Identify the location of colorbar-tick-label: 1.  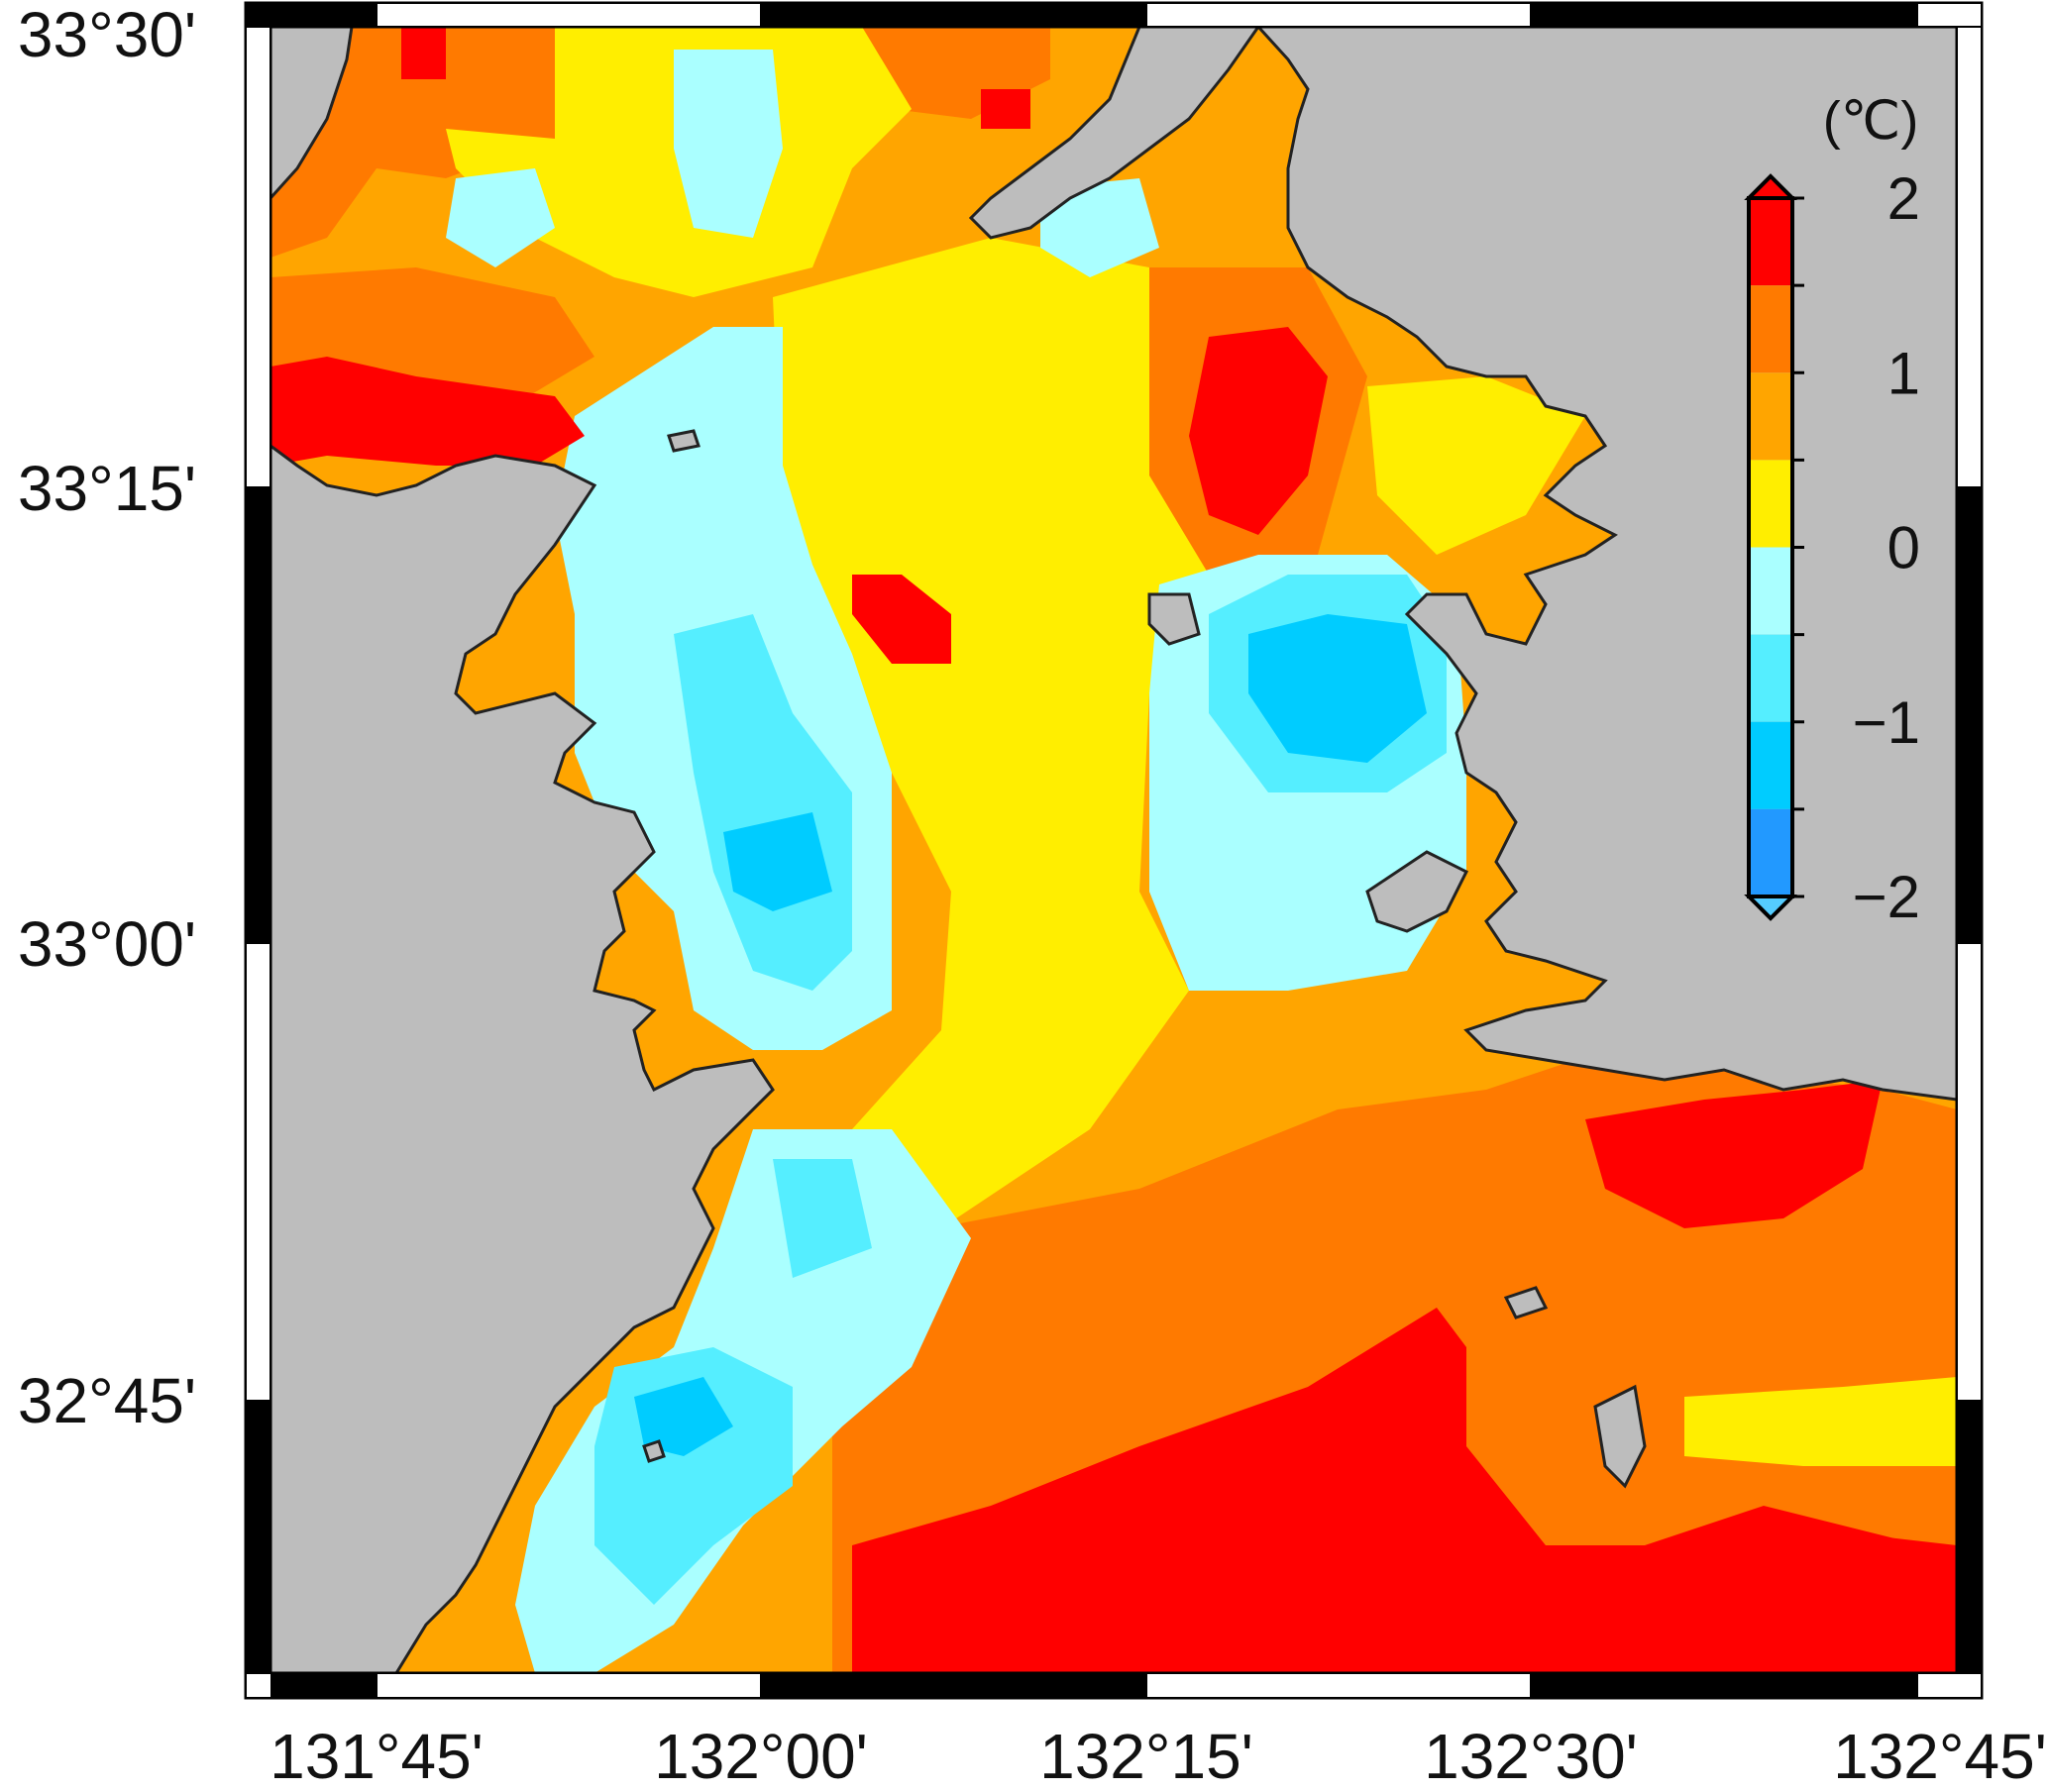
(1903, 373).